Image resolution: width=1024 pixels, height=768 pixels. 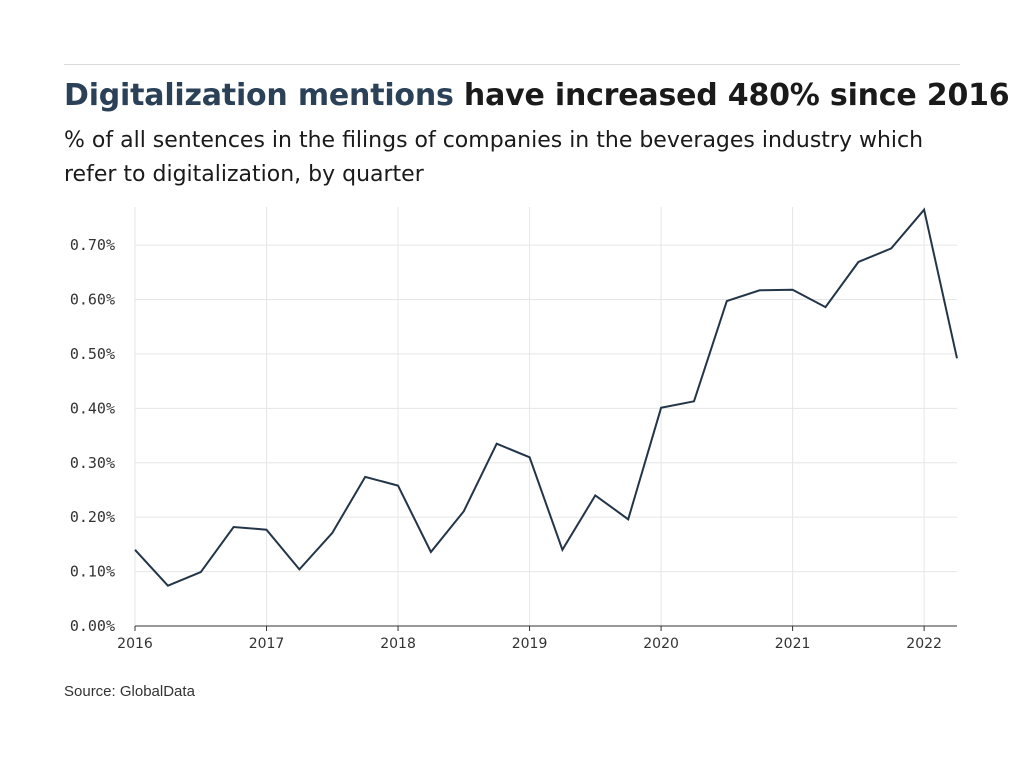 What do you see at coordinates (793, 644) in the screenshot?
I see `x-tick-label: 2021` at bounding box center [793, 644].